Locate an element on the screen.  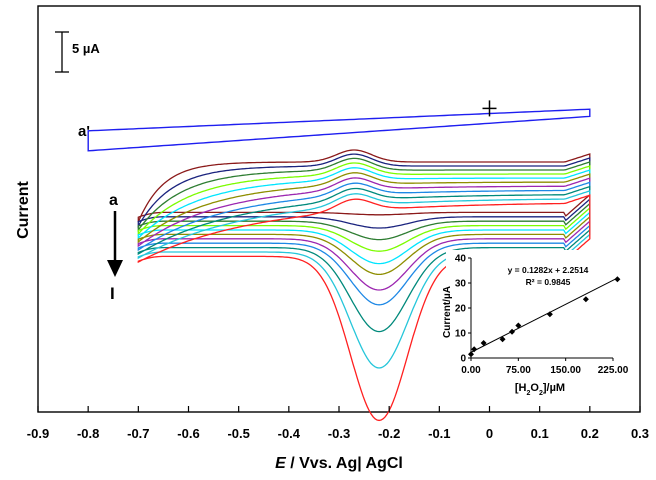
direction-arrow-head is located at coordinates (115, 268).